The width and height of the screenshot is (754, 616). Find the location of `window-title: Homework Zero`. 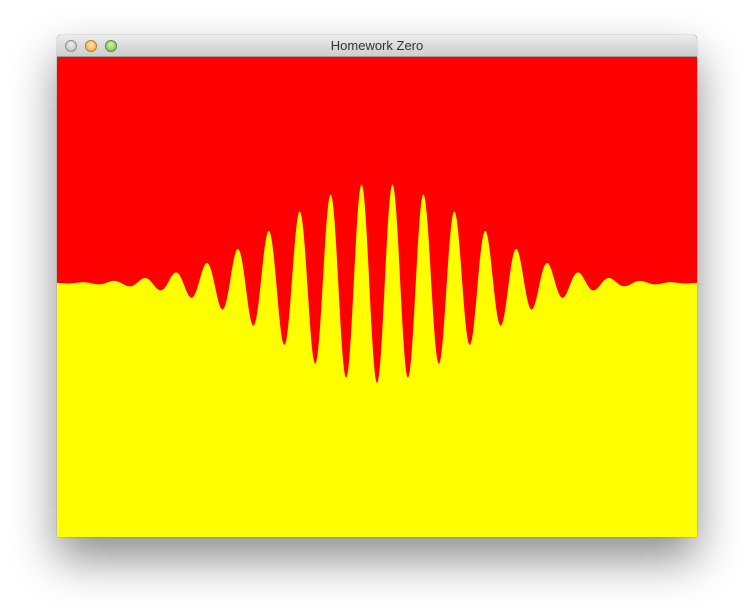

window-title: Homework Zero is located at coordinates (377, 45).